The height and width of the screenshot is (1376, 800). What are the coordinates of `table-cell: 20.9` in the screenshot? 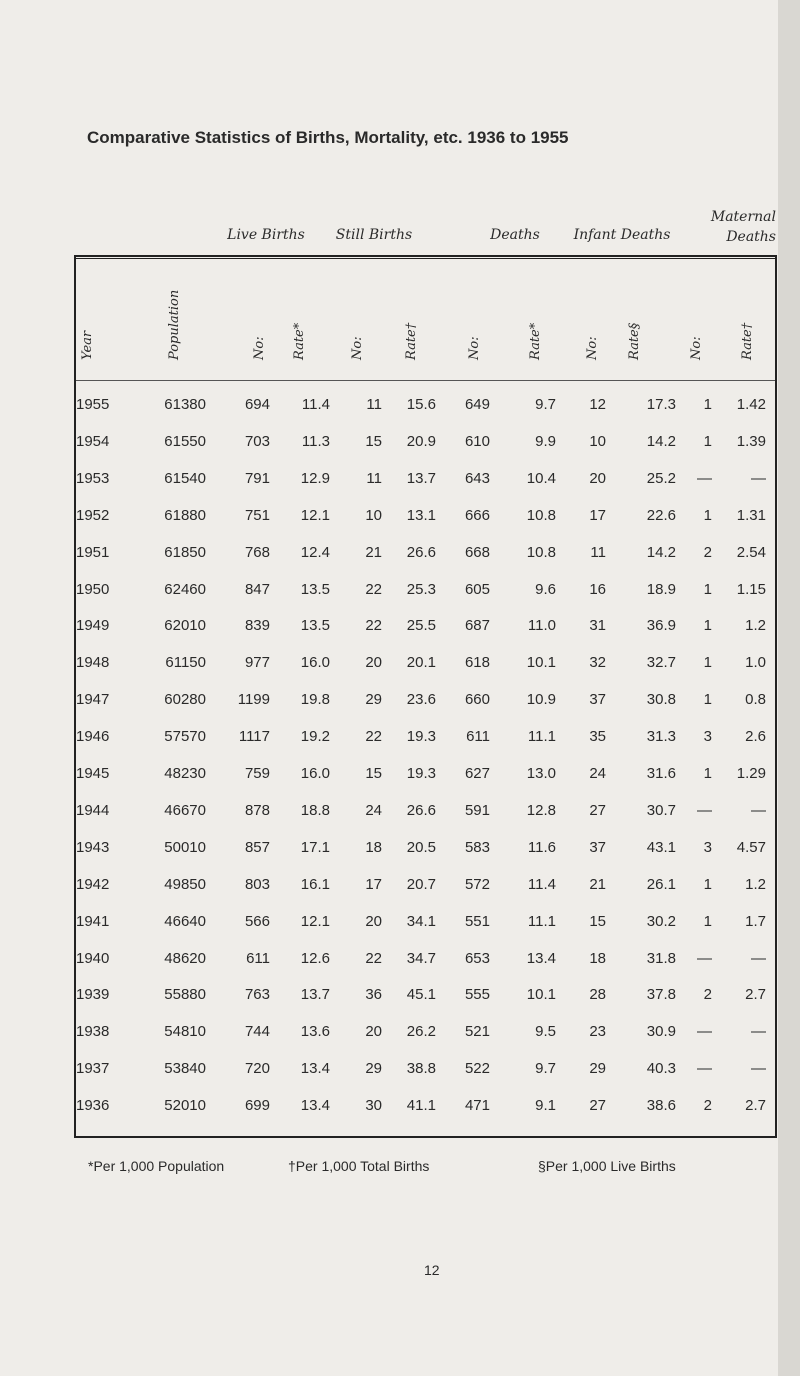 It's located at (421, 441).